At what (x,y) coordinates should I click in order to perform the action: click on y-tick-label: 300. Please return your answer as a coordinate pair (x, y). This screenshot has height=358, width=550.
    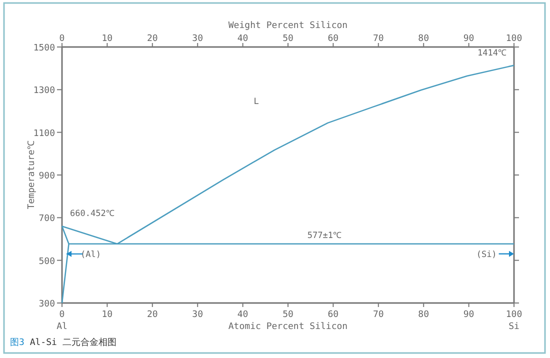
    Looking at the image, I should click on (46, 305).